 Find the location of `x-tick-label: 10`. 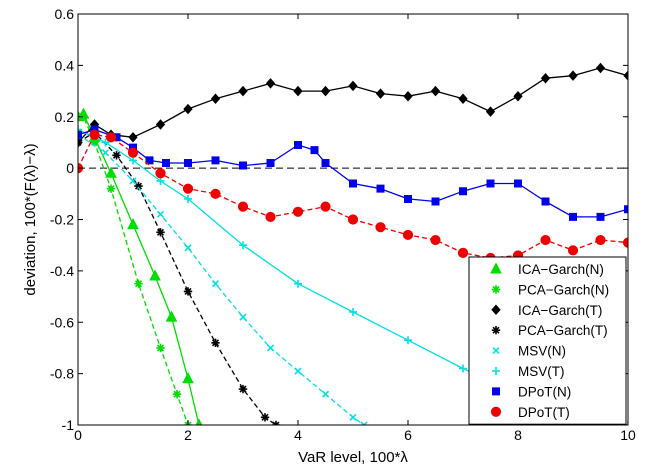

x-tick-label: 10 is located at coordinates (628, 435).